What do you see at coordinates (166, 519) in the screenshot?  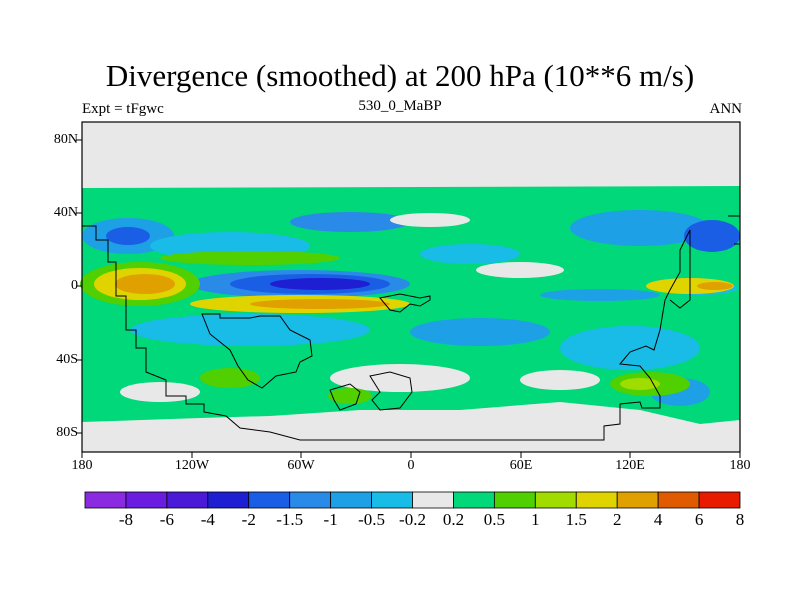 I see `colorbar-tick-label: -6` at bounding box center [166, 519].